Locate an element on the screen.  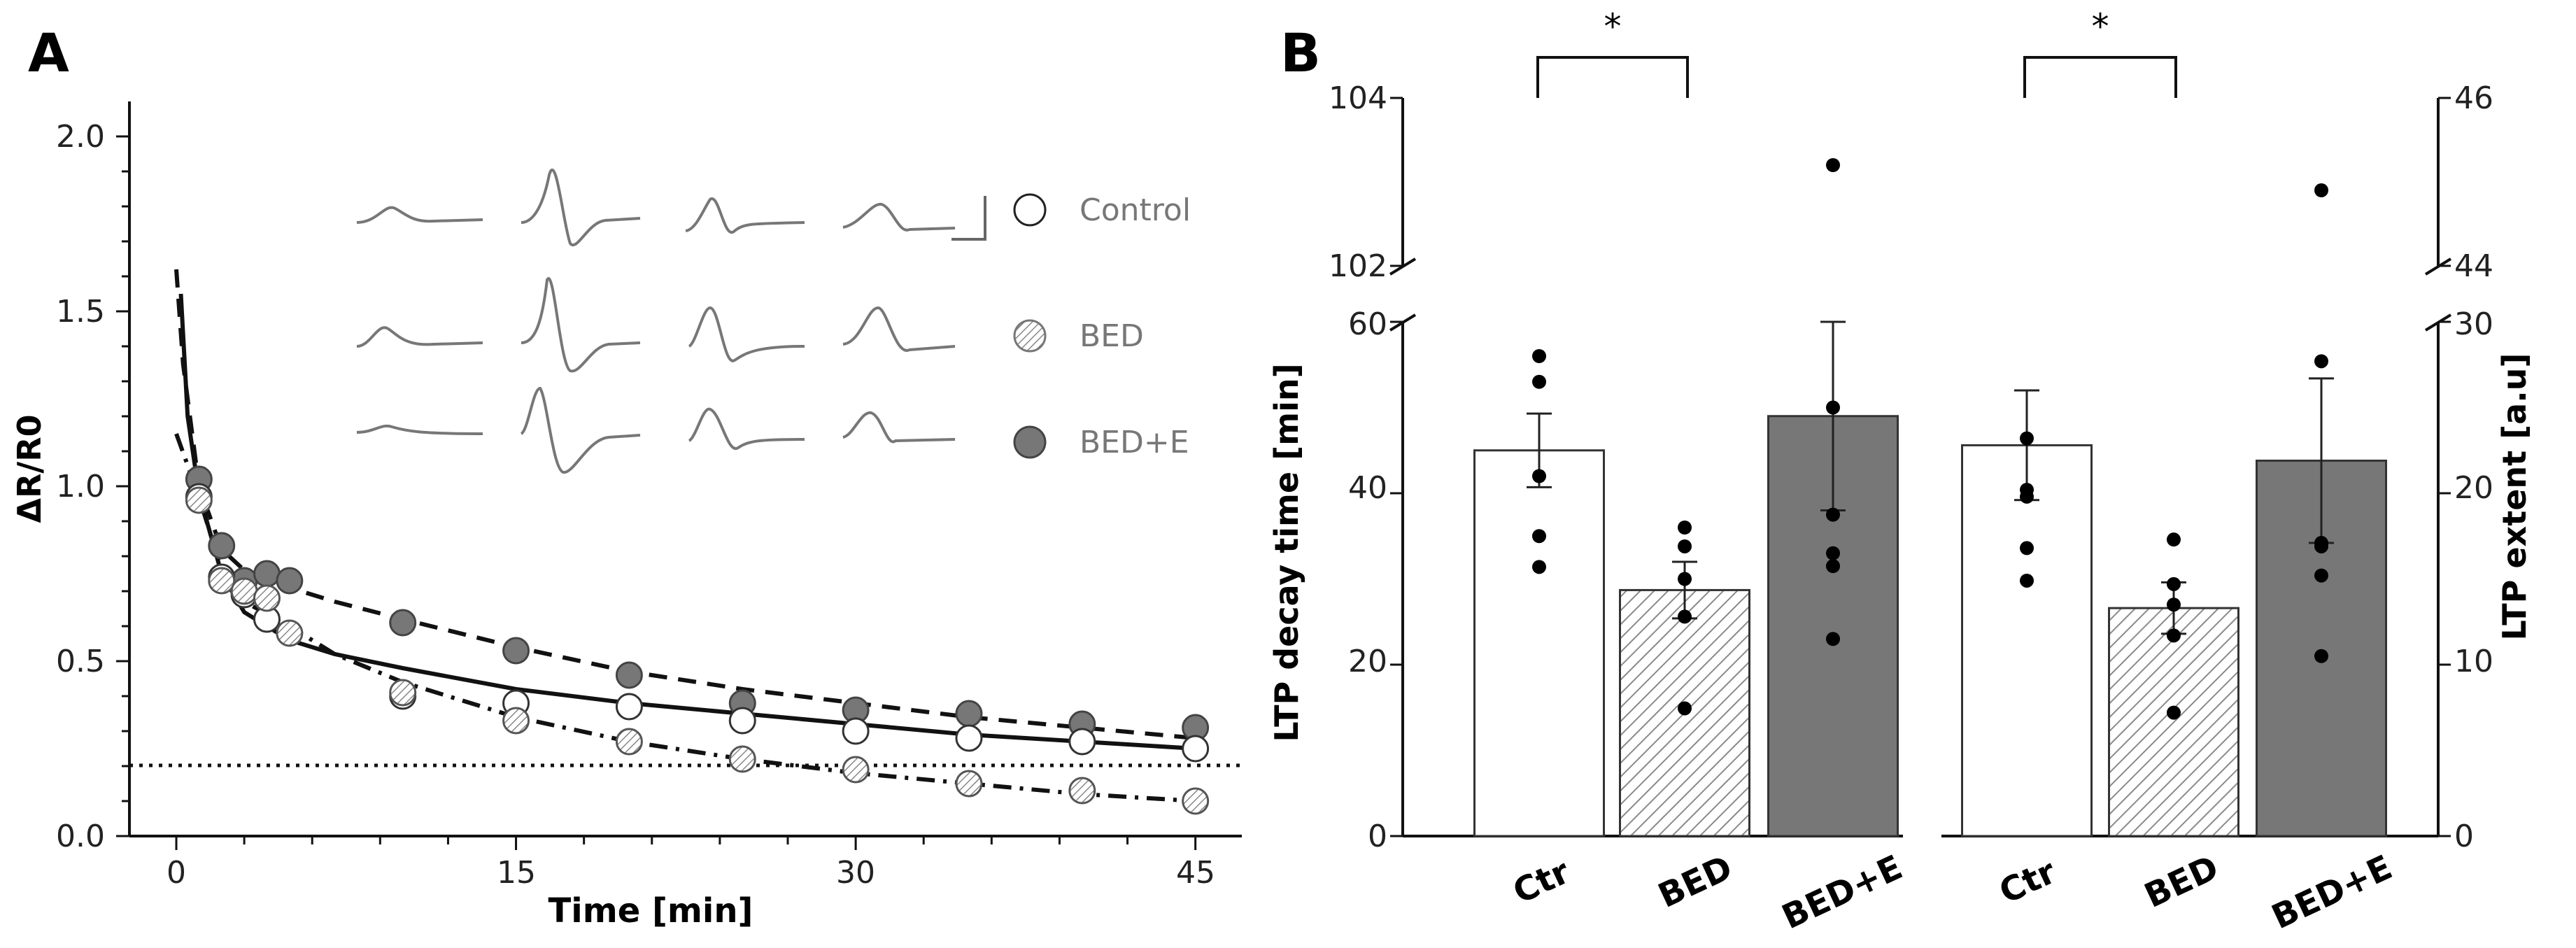
panel-a-data-points is located at coordinates (697, 640).